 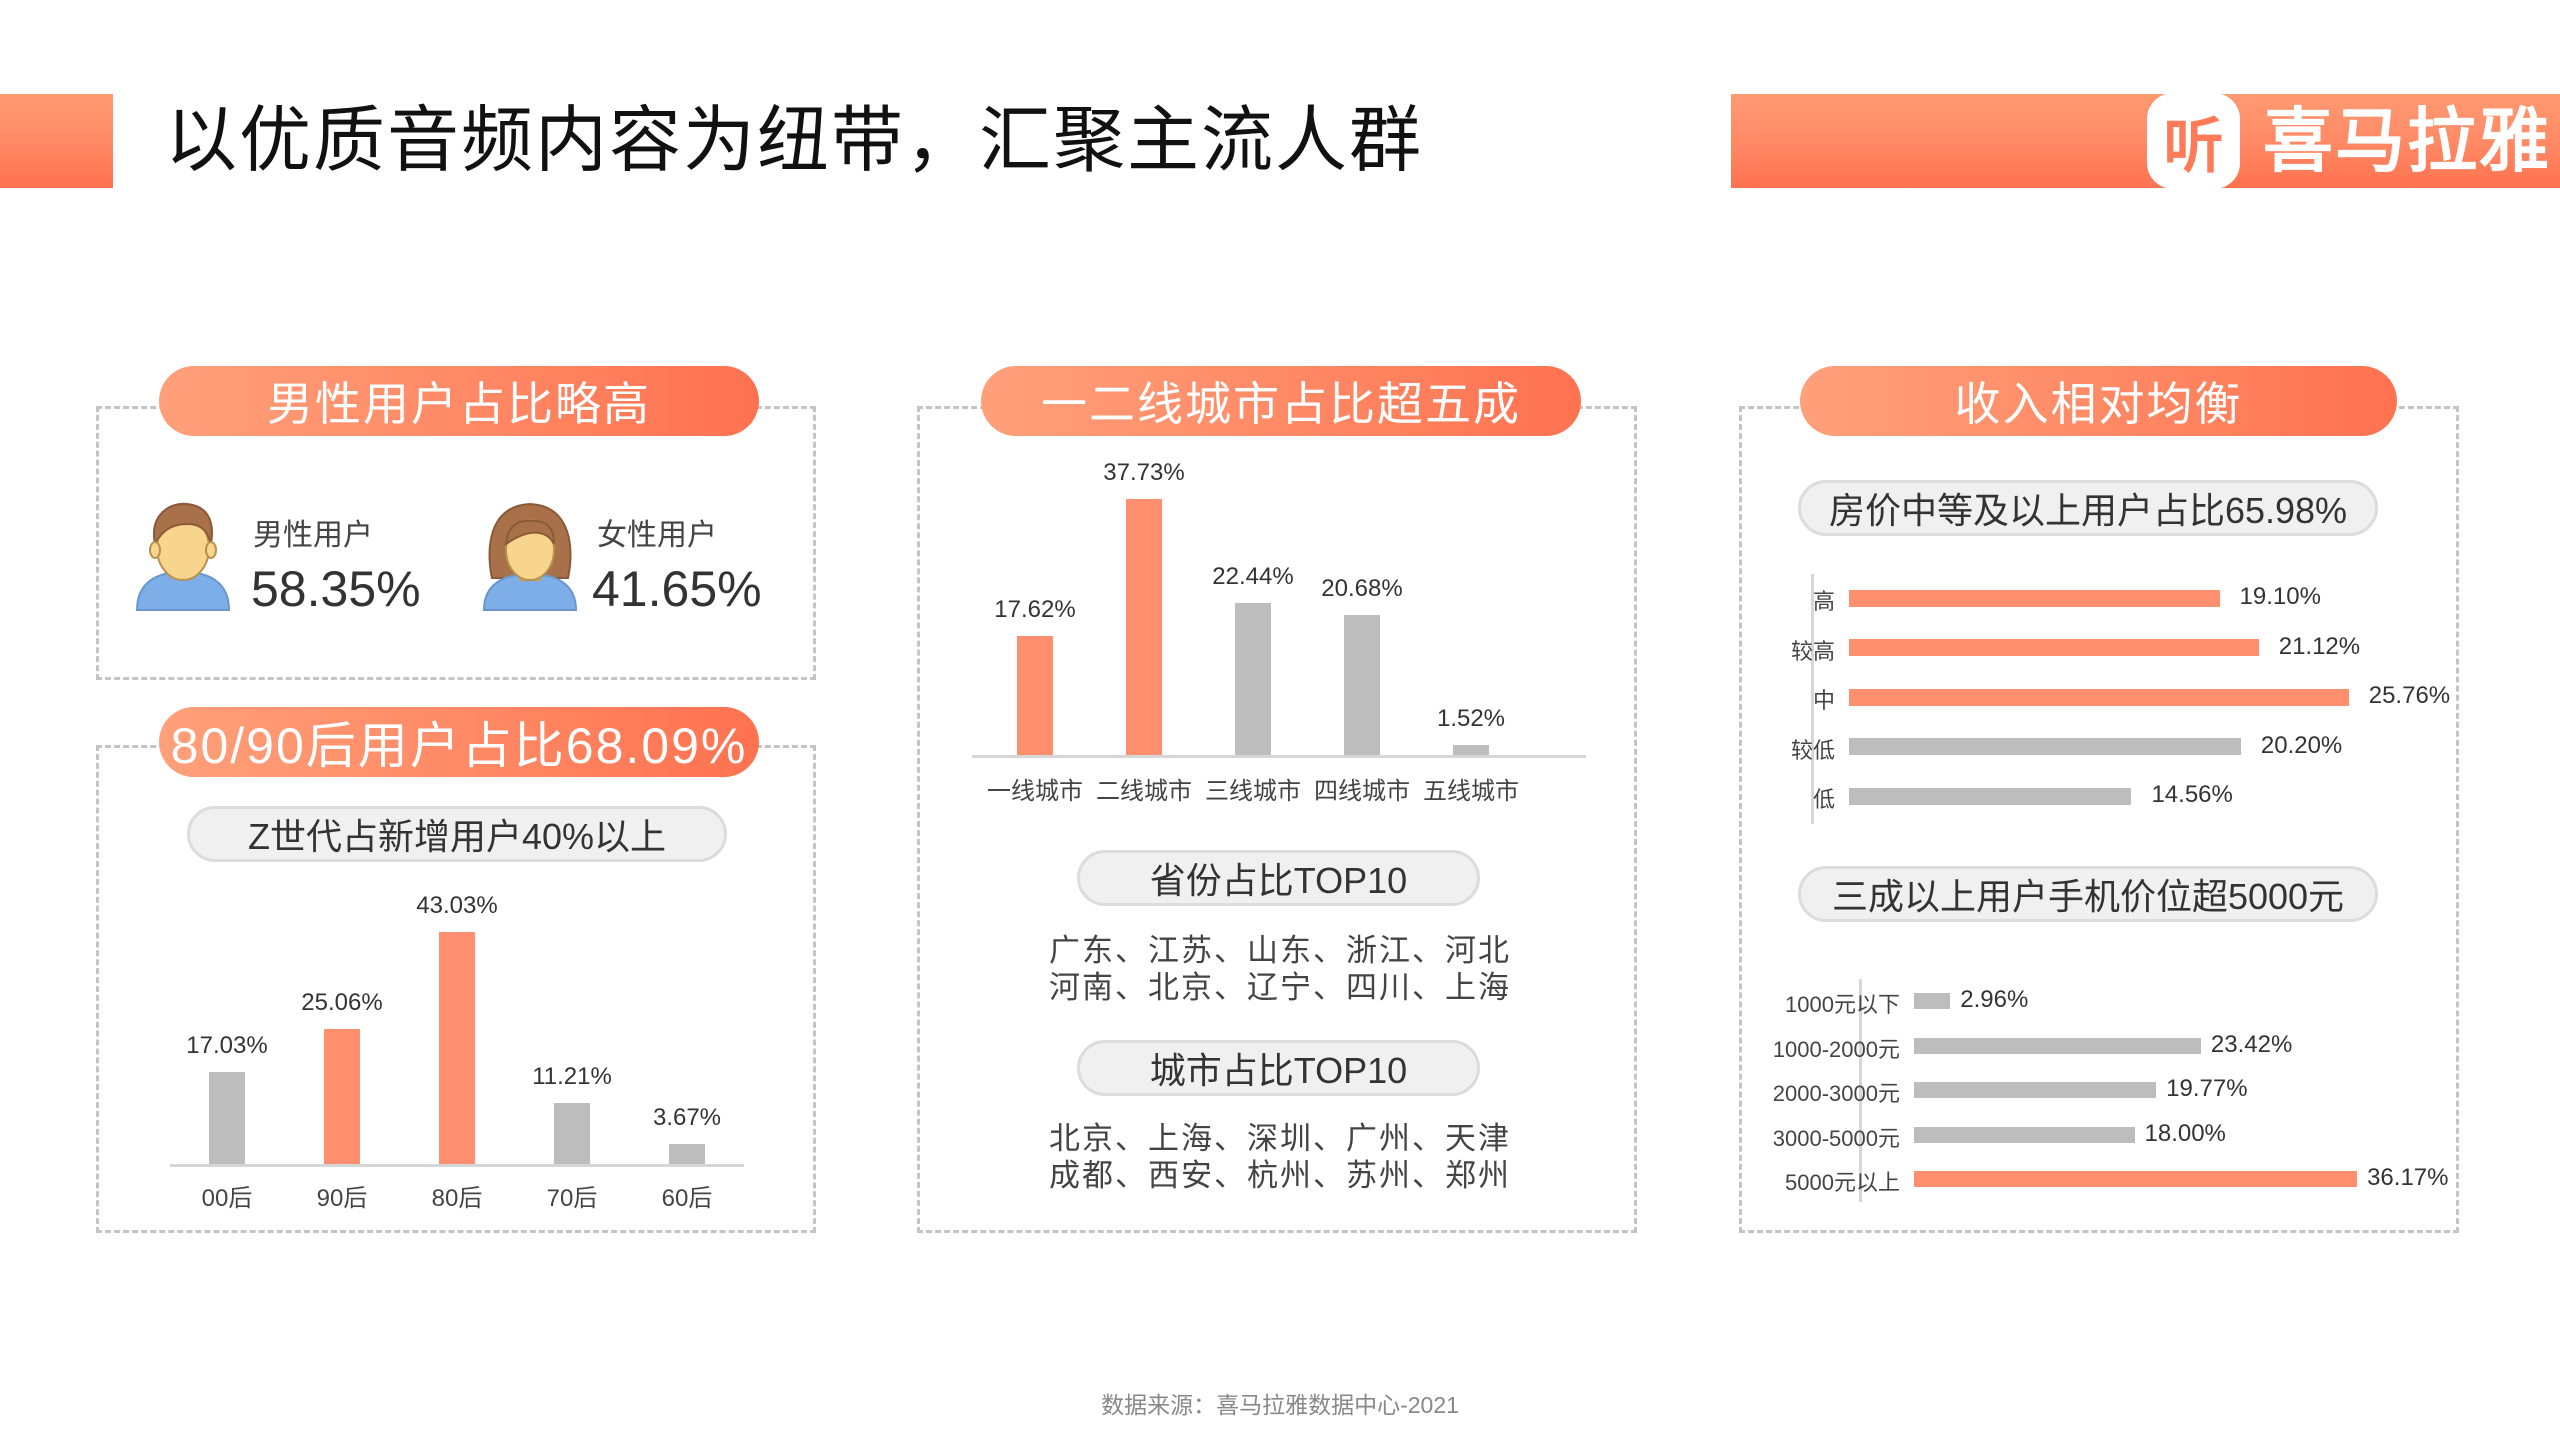 I want to click on category-label: 3000-5000元, so click(x=1836, y=1138).